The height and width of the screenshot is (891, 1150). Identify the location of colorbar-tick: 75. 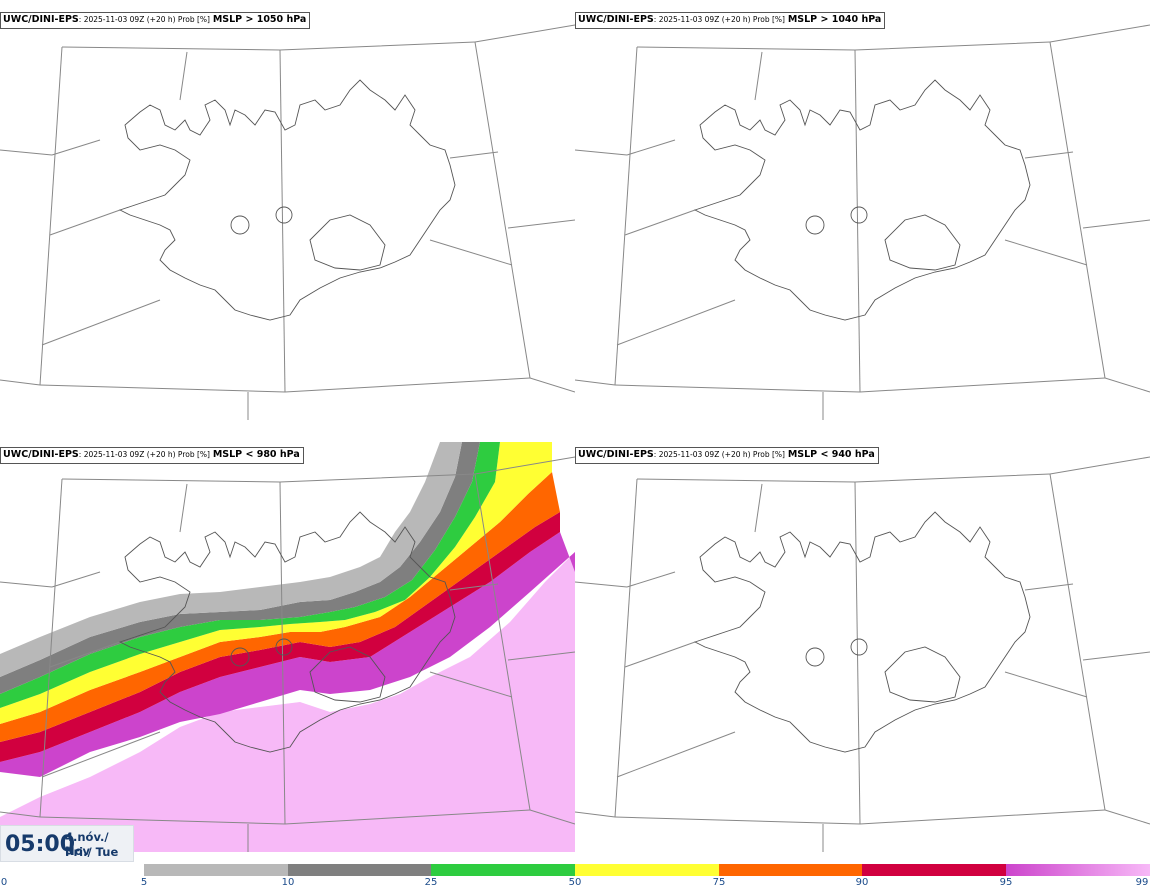
(719, 882).